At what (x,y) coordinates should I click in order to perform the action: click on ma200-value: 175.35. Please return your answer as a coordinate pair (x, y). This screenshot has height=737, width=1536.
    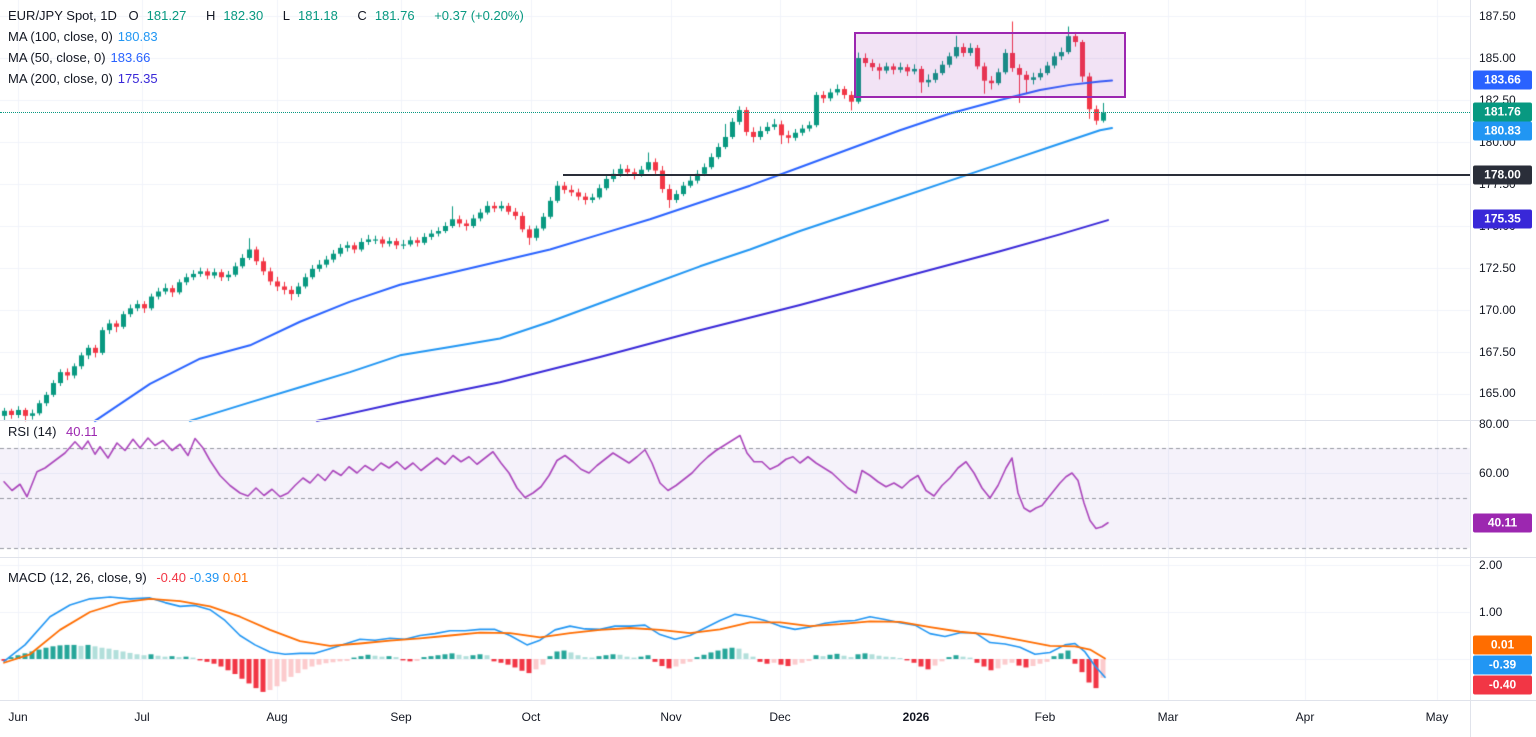
    Looking at the image, I should click on (137, 78).